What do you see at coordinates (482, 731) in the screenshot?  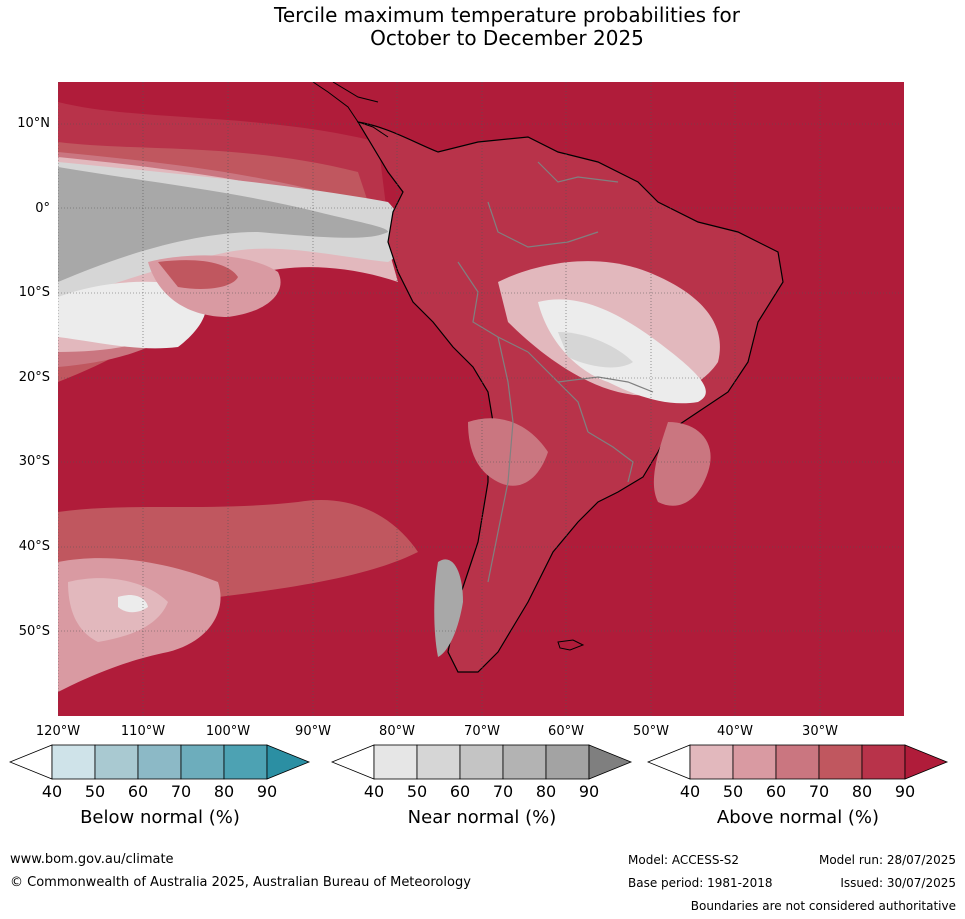 I see `lon-label-70w: 70°W` at bounding box center [482, 731].